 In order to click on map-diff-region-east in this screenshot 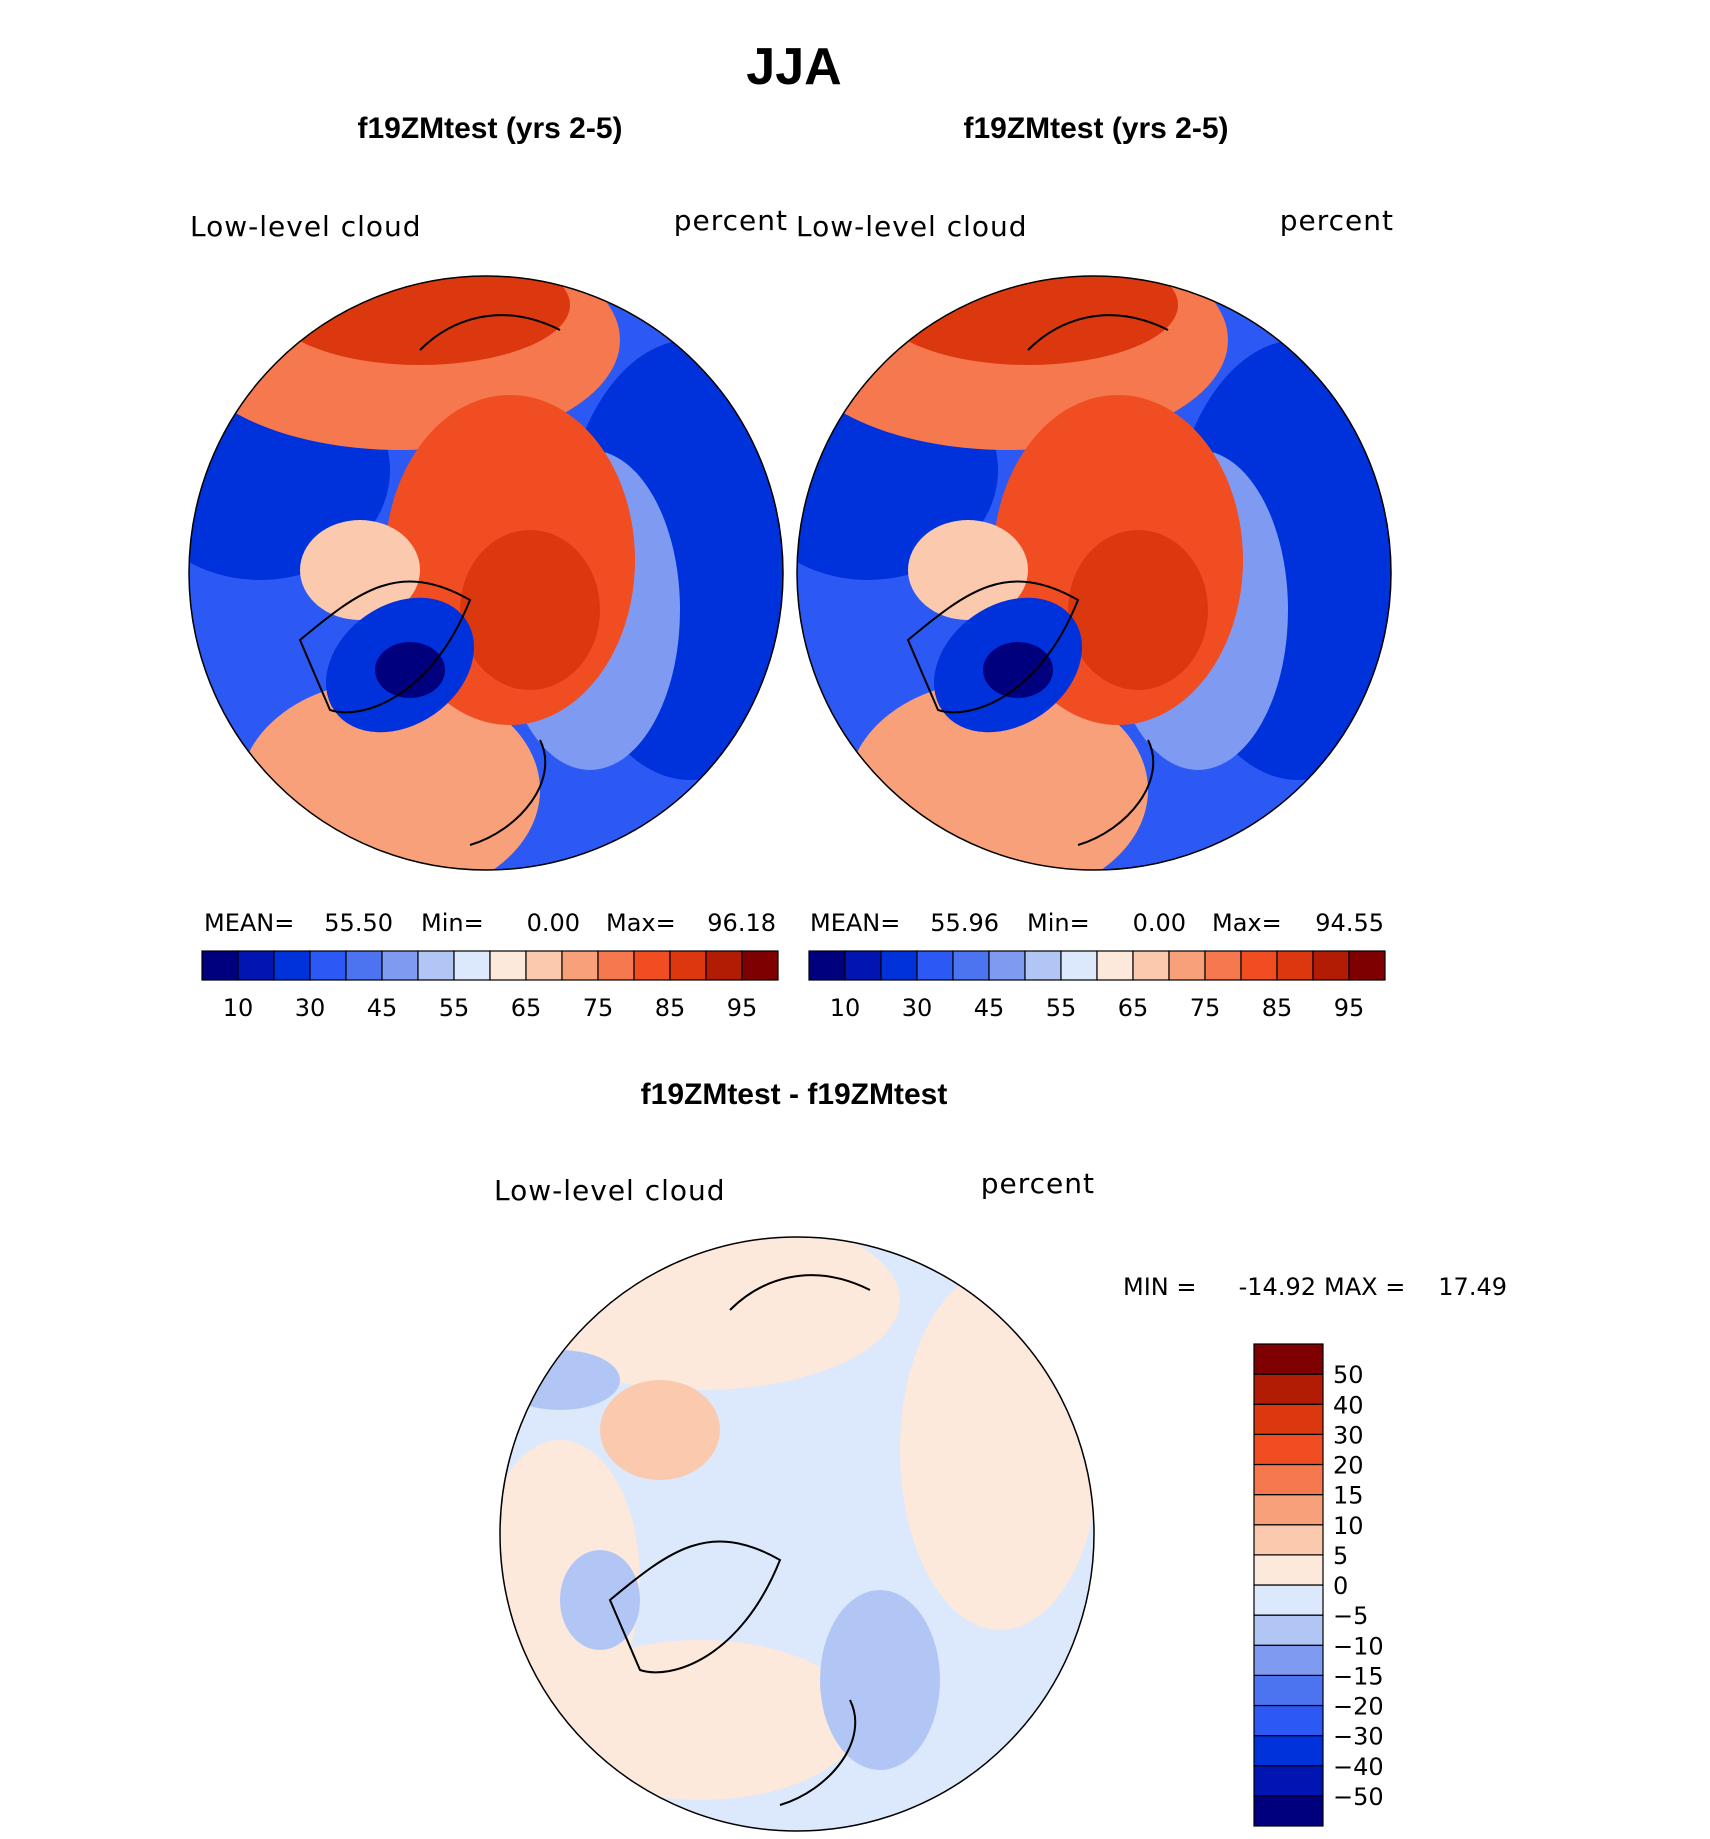, I will do `click(997, 1450)`.